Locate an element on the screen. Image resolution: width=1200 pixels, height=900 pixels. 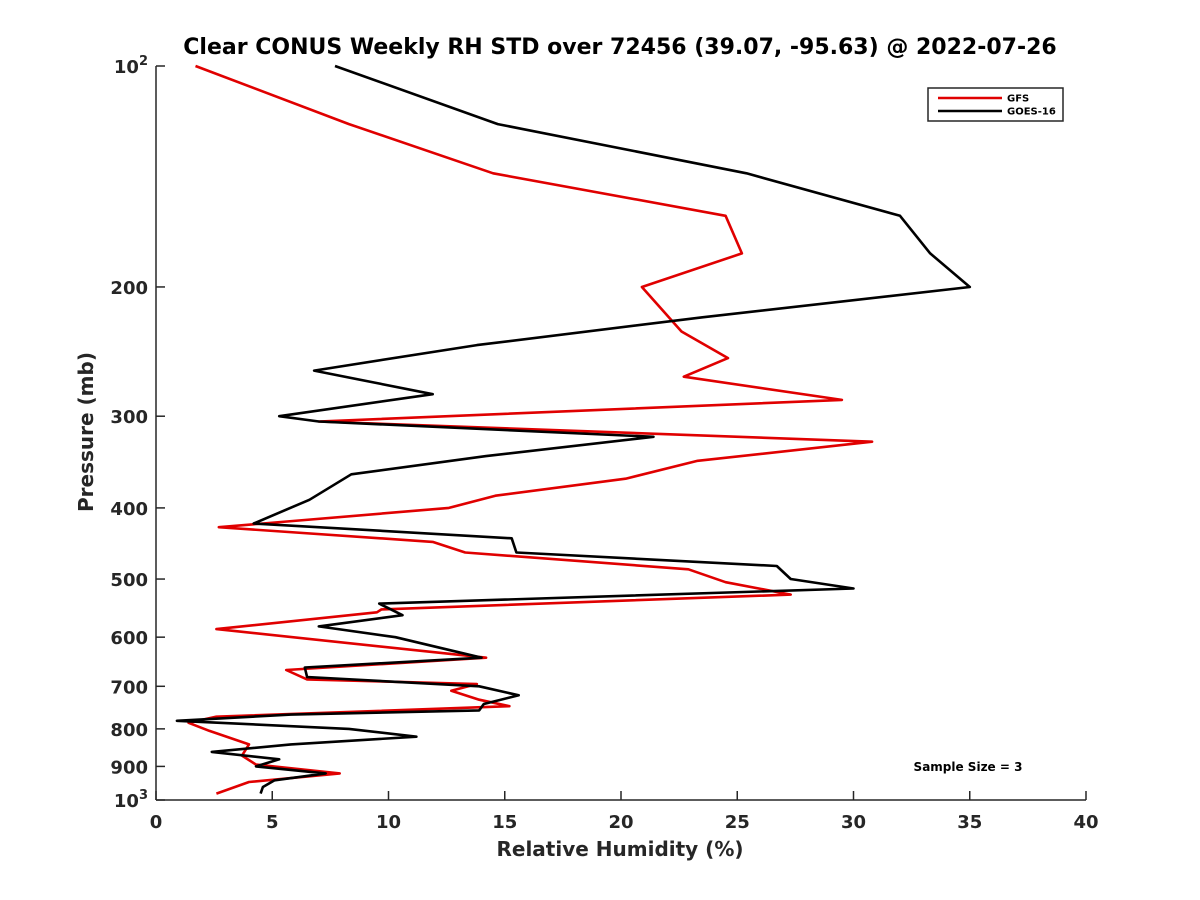
x-tick-label: 25 is located at coordinates (737, 822).